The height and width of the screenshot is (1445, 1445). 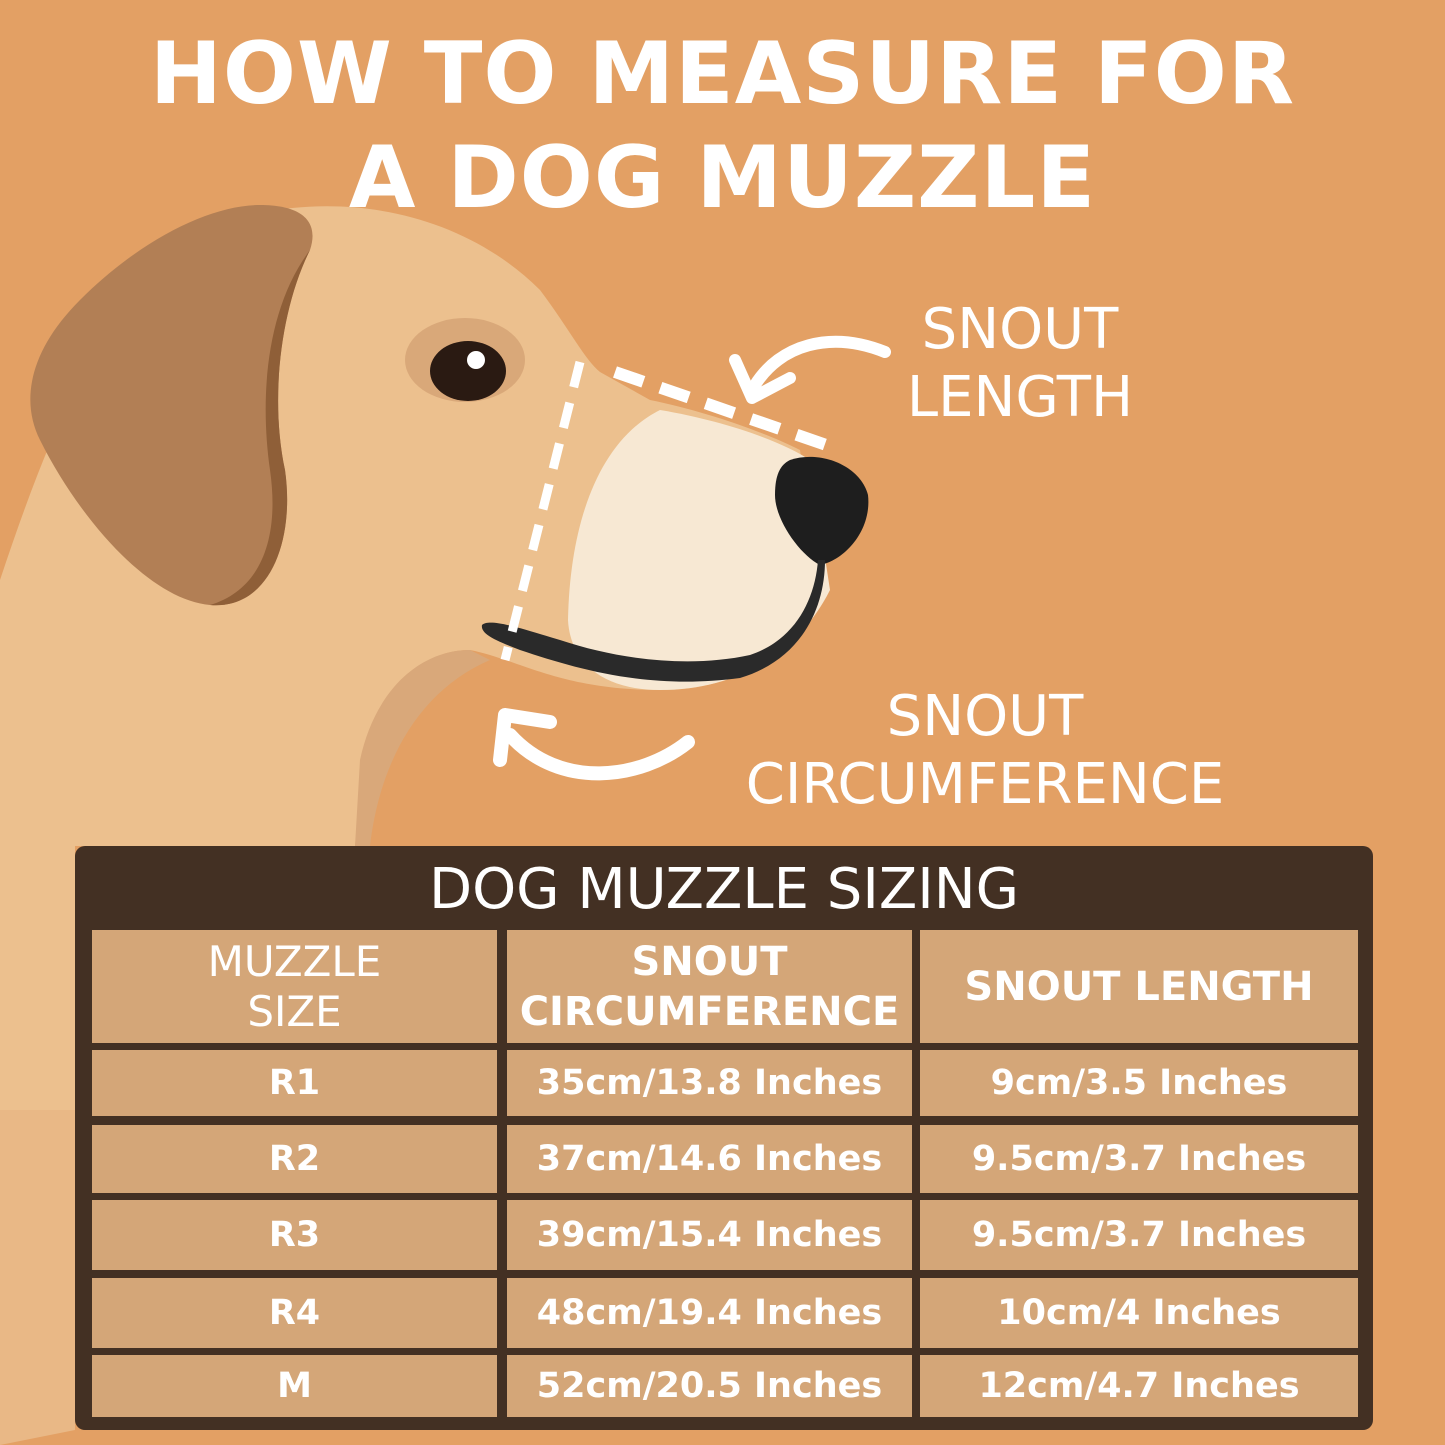 What do you see at coordinates (1139, 1386) in the screenshot?
I see `table-cell: 12cm/4.7 Inches` at bounding box center [1139, 1386].